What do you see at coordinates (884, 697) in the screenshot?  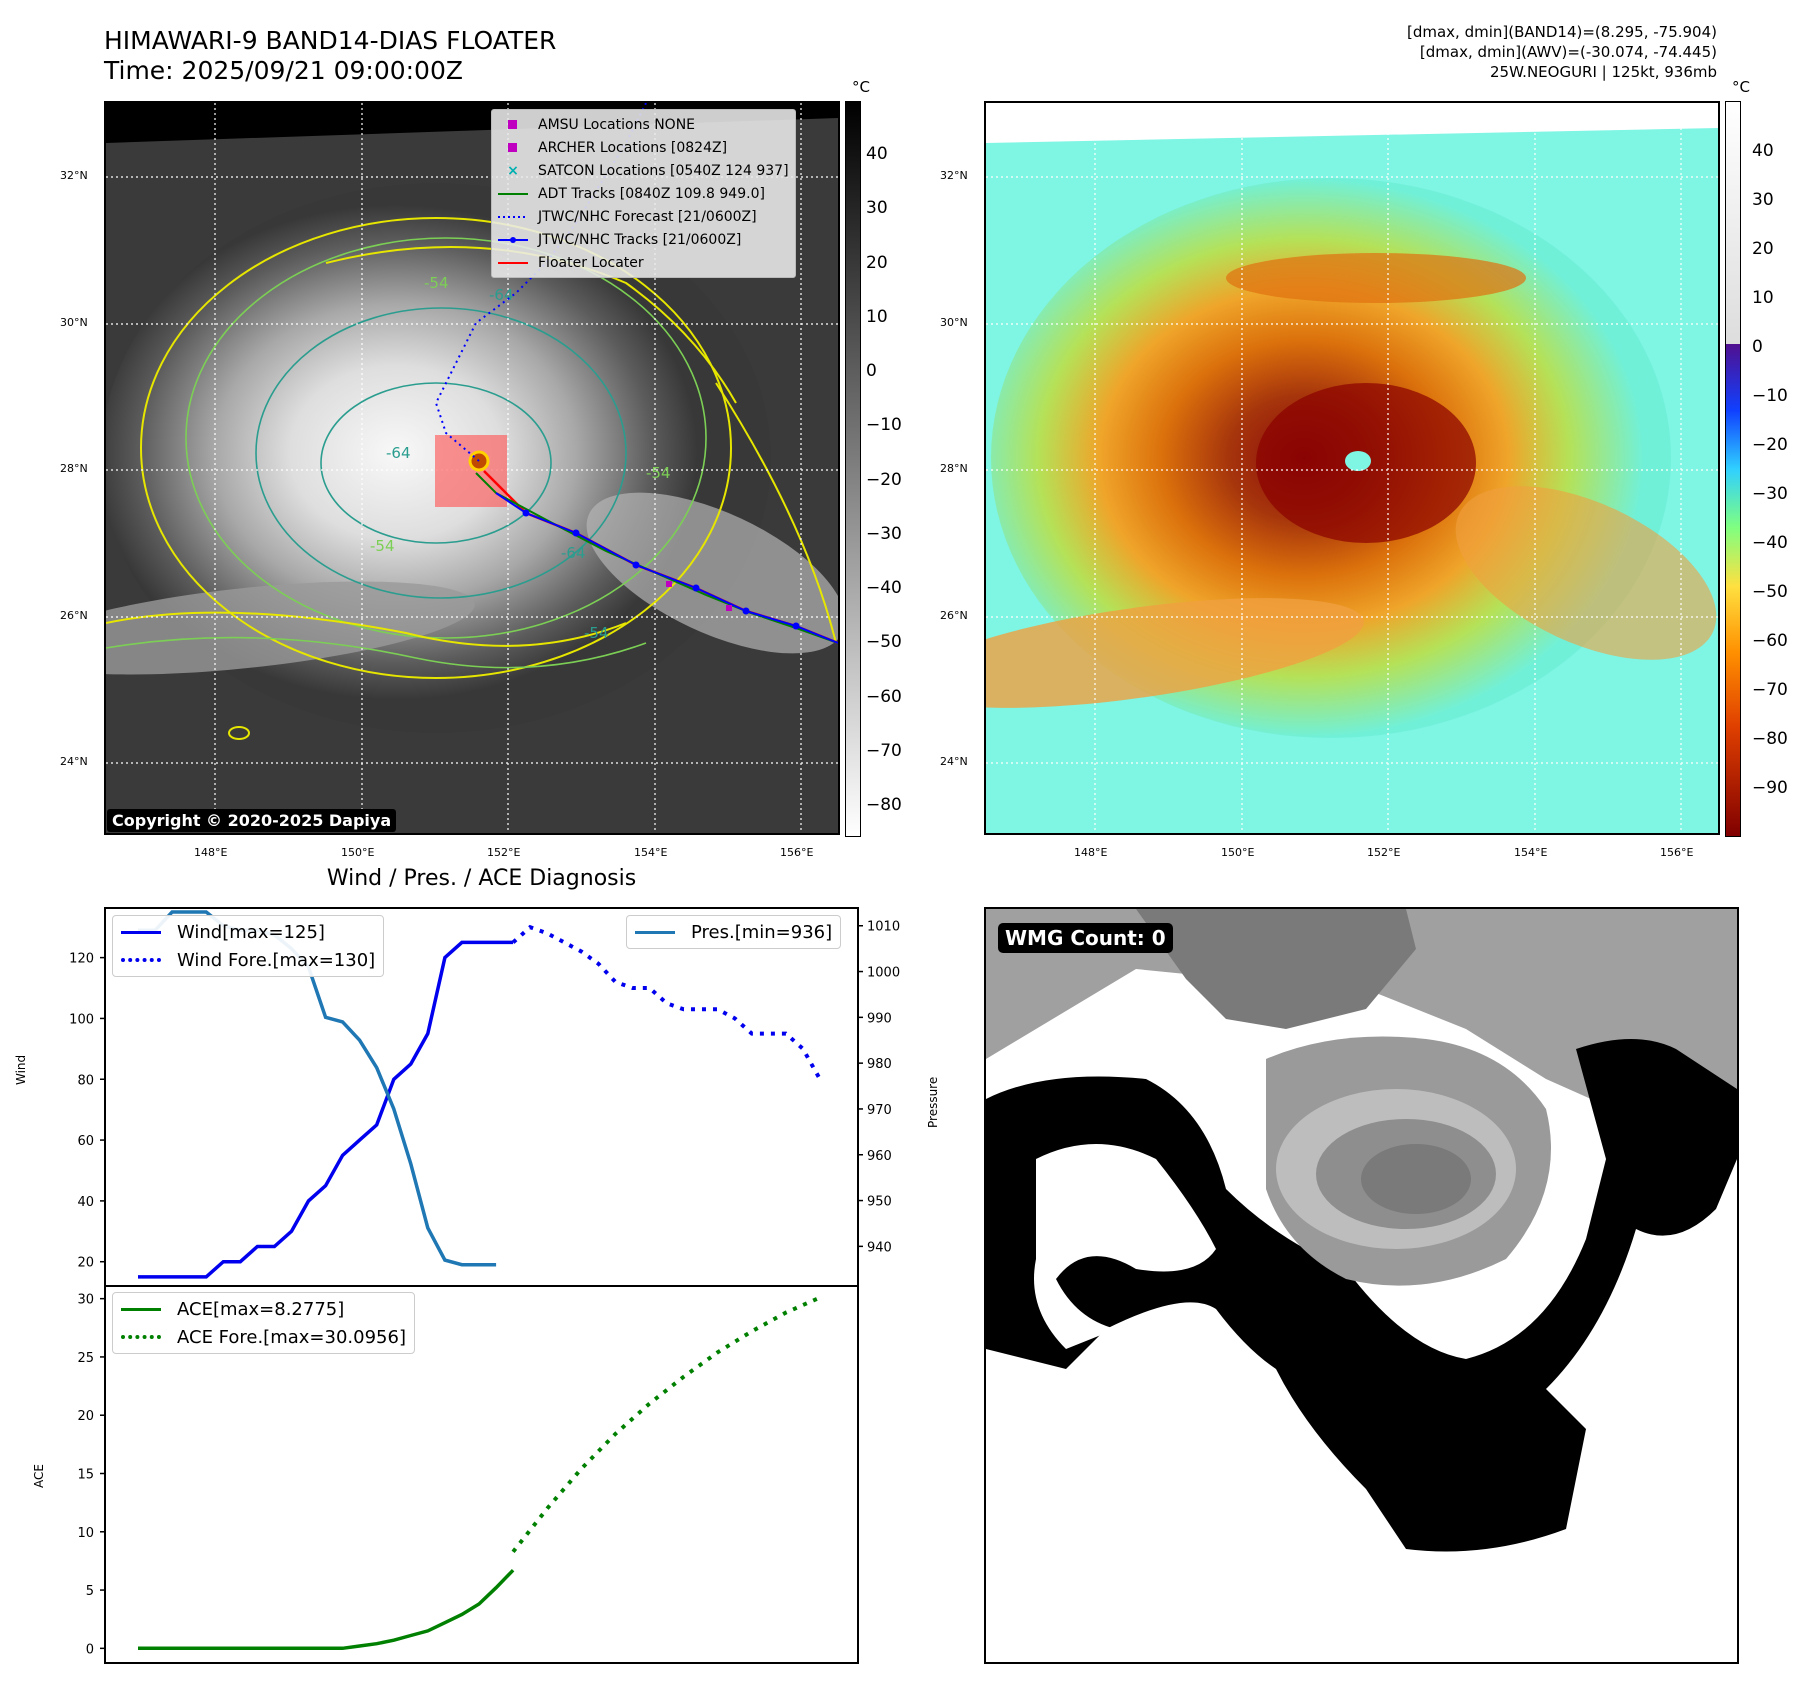 I see `cb-tick: −60` at bounding box center [884, 697].